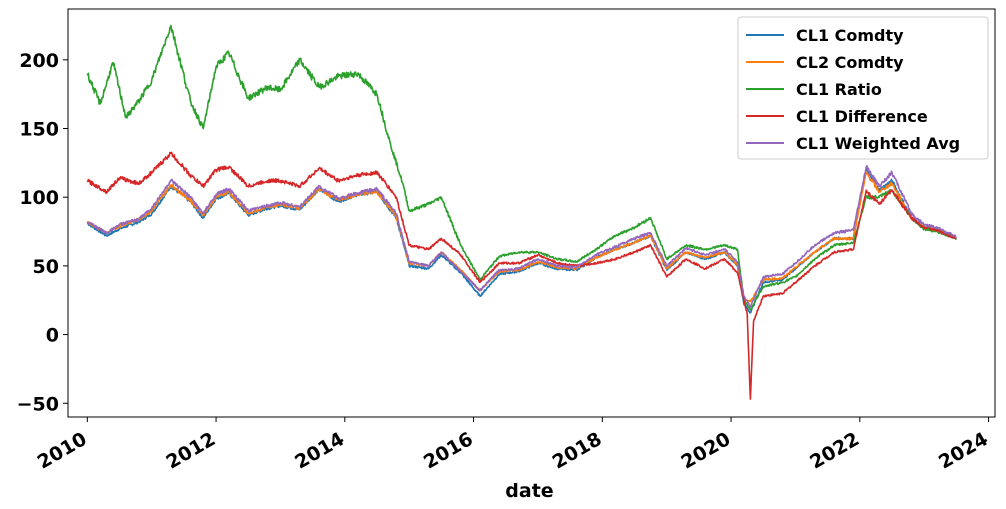 The width and height of the screenshot is (1006, 509). I want to click on x-tick-label: 2012, so click(191, 450).